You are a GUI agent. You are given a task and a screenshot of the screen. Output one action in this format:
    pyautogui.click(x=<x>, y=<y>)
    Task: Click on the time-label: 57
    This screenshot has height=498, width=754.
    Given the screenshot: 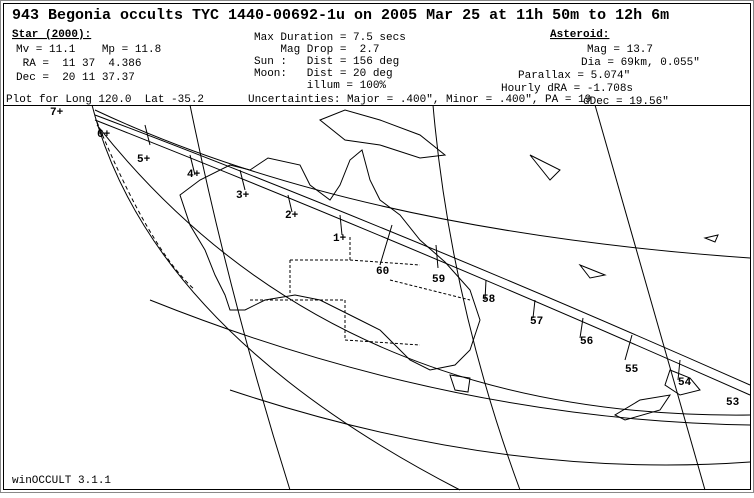 What is the action you would take?
    pyautogui.click(x=536, y=322)
    